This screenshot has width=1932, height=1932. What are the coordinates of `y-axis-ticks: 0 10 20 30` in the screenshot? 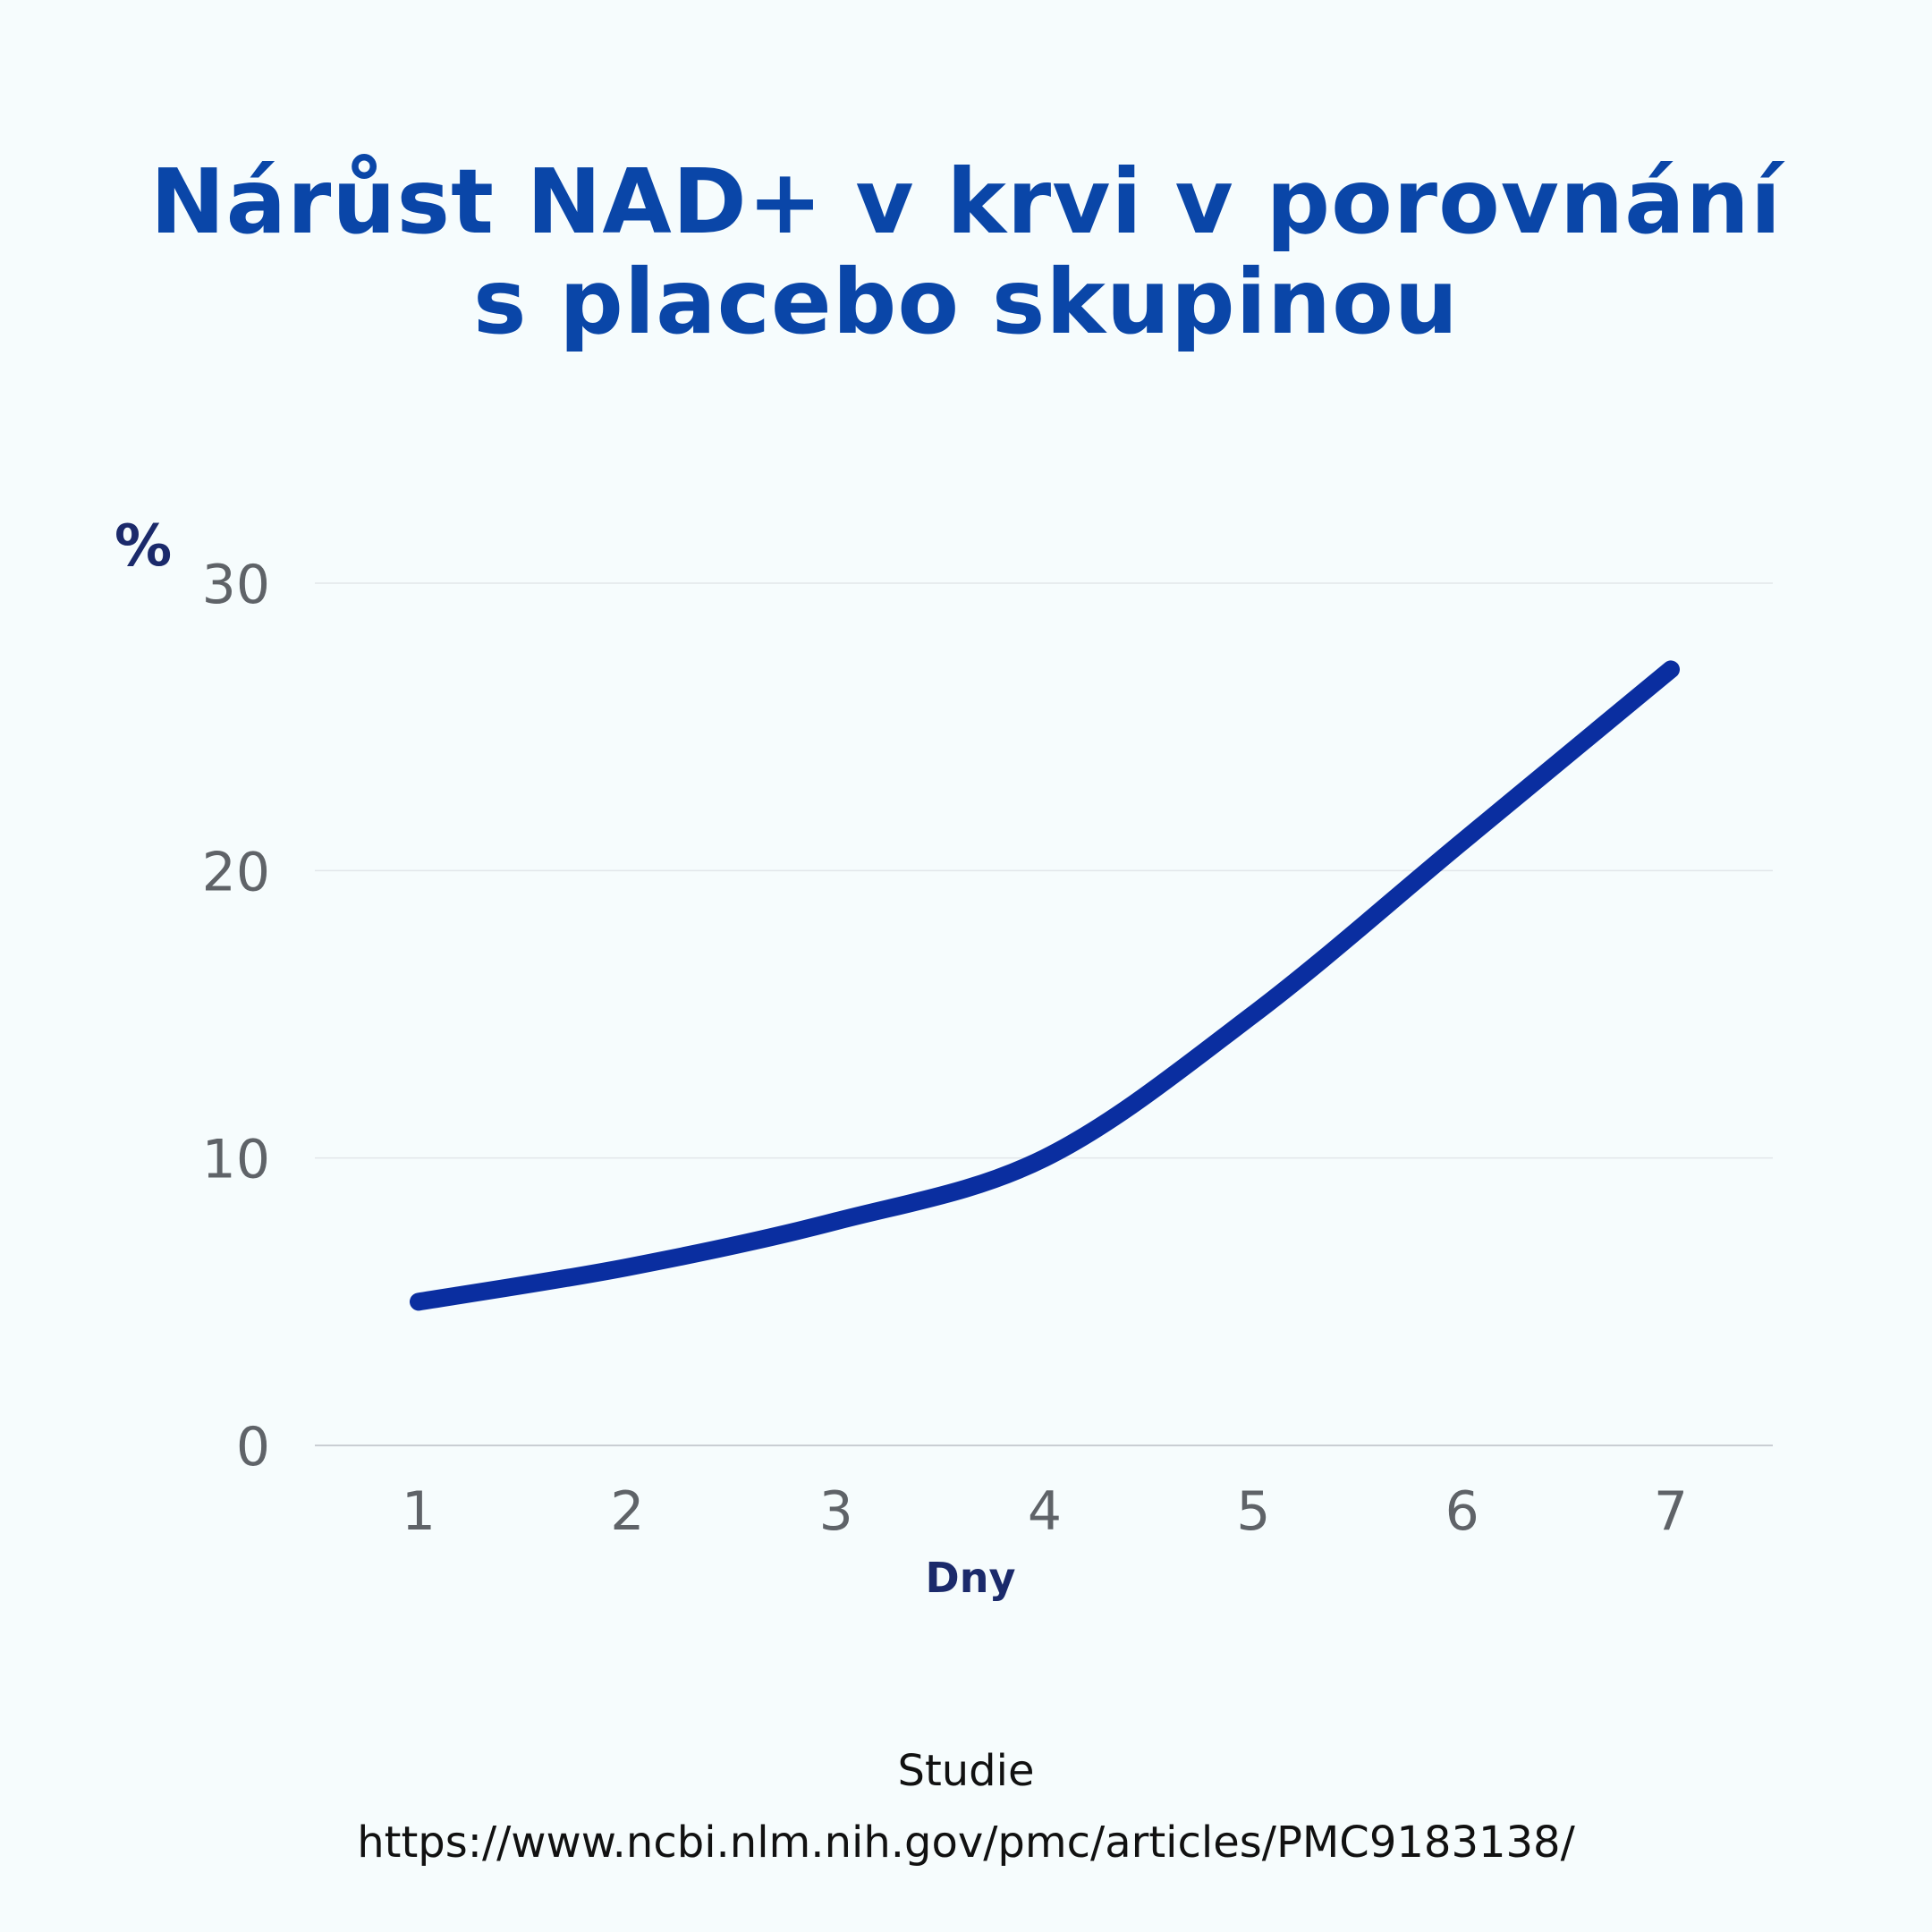 It's located at (236, 1016).